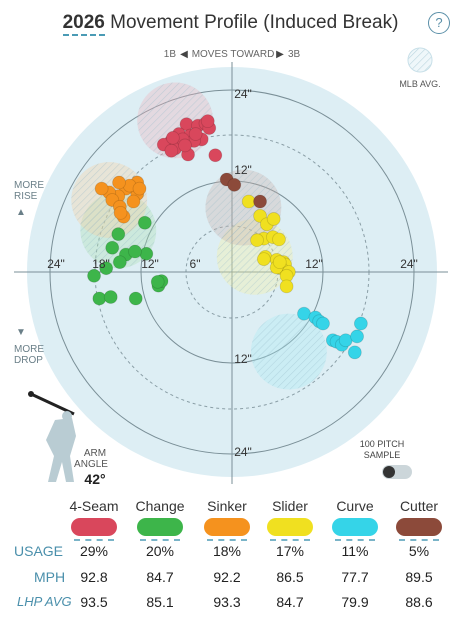  What do you see at coordinates (420, 60) in the screenshot?
I see `mlb-avg-swatch` at bounding box center [420, 60].